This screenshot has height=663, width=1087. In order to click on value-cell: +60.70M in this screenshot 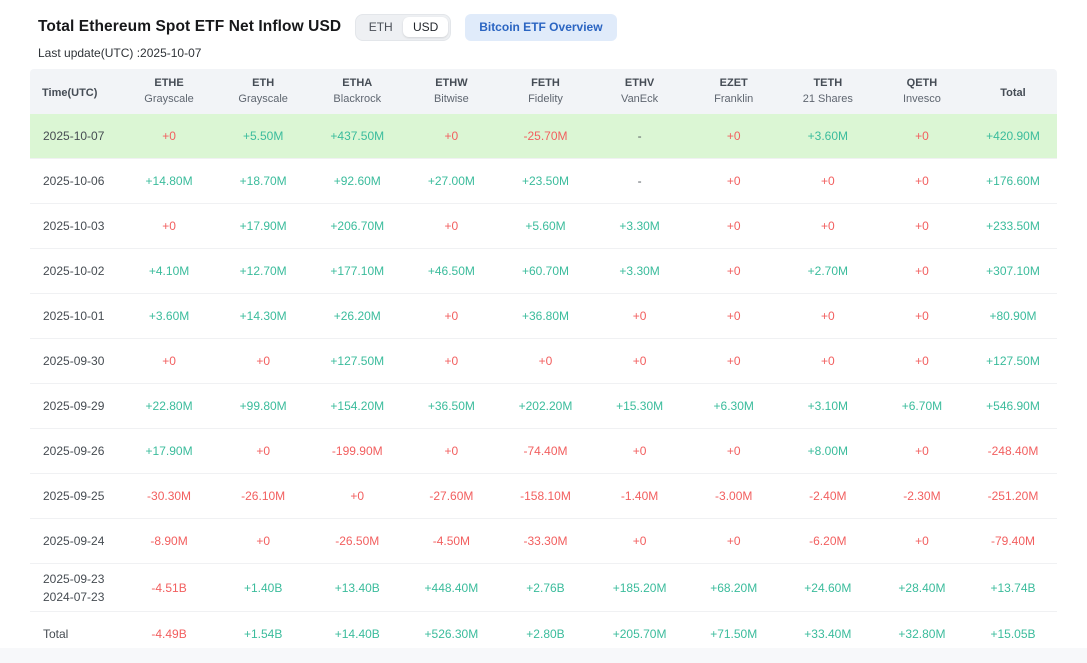, I will do `click(545, 271)`.